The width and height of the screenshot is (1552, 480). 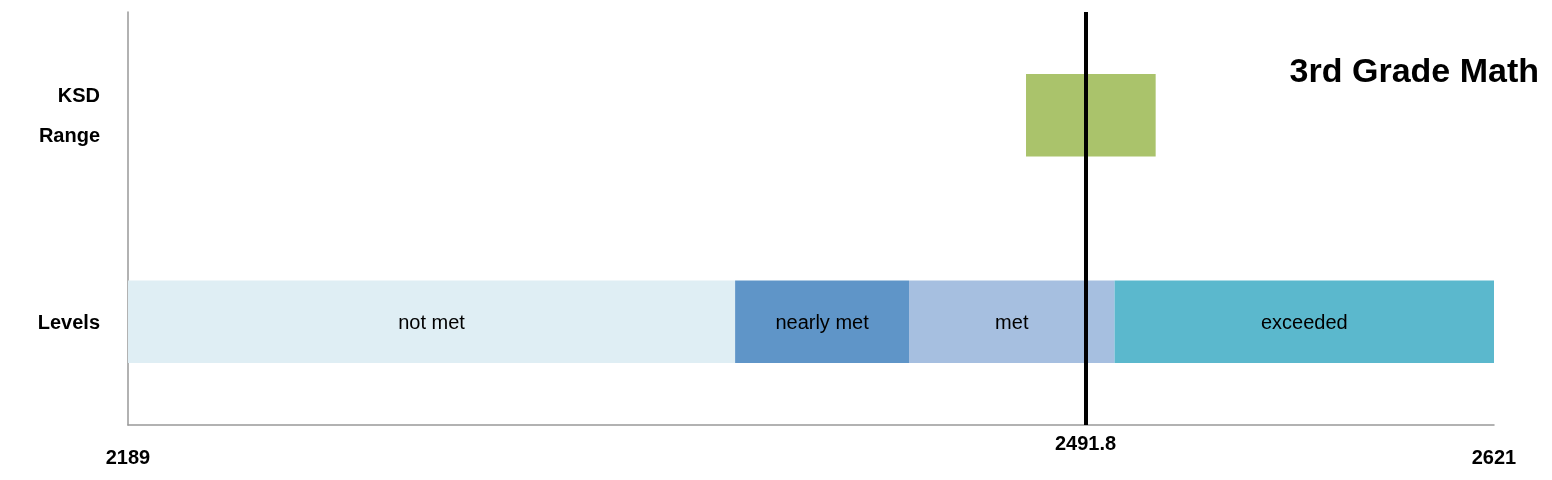 I want to click on x-tick-label: 2621, so click(x=1494, y=457).